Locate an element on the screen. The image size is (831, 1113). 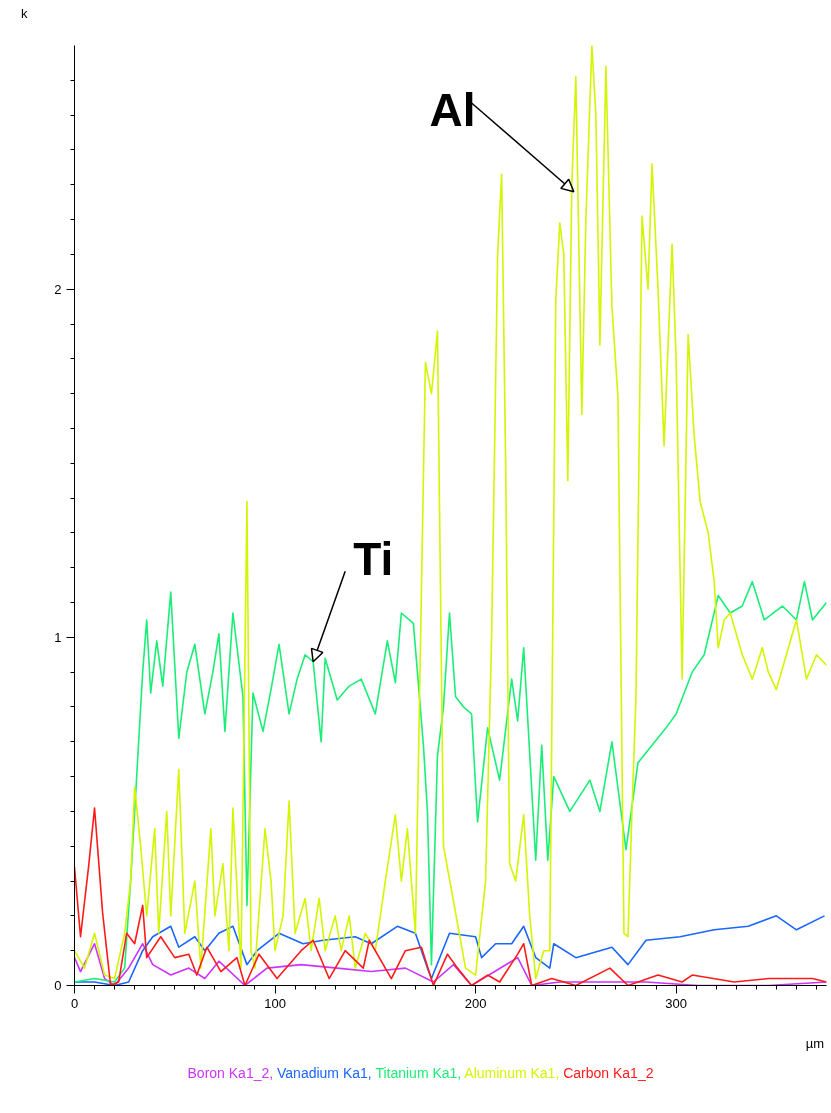
text: Boron Ka1_2, is located at coordinates (230, 1073).